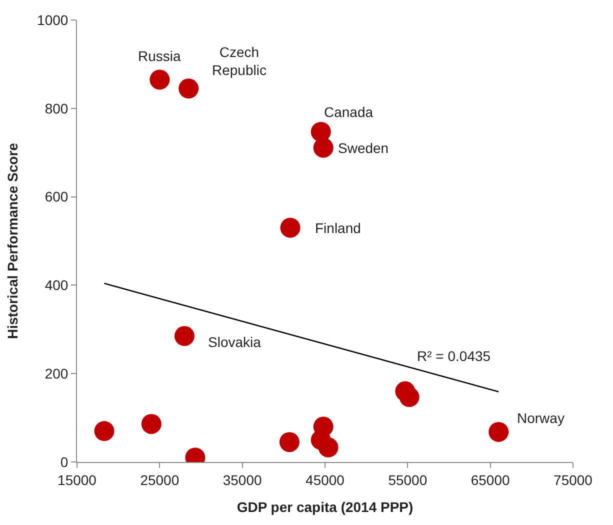 This screenshot has height=525, width=613. Describe the element at coordinates (490, 480) in the screenshot. I see `x-tick-label: 65000` at that location.